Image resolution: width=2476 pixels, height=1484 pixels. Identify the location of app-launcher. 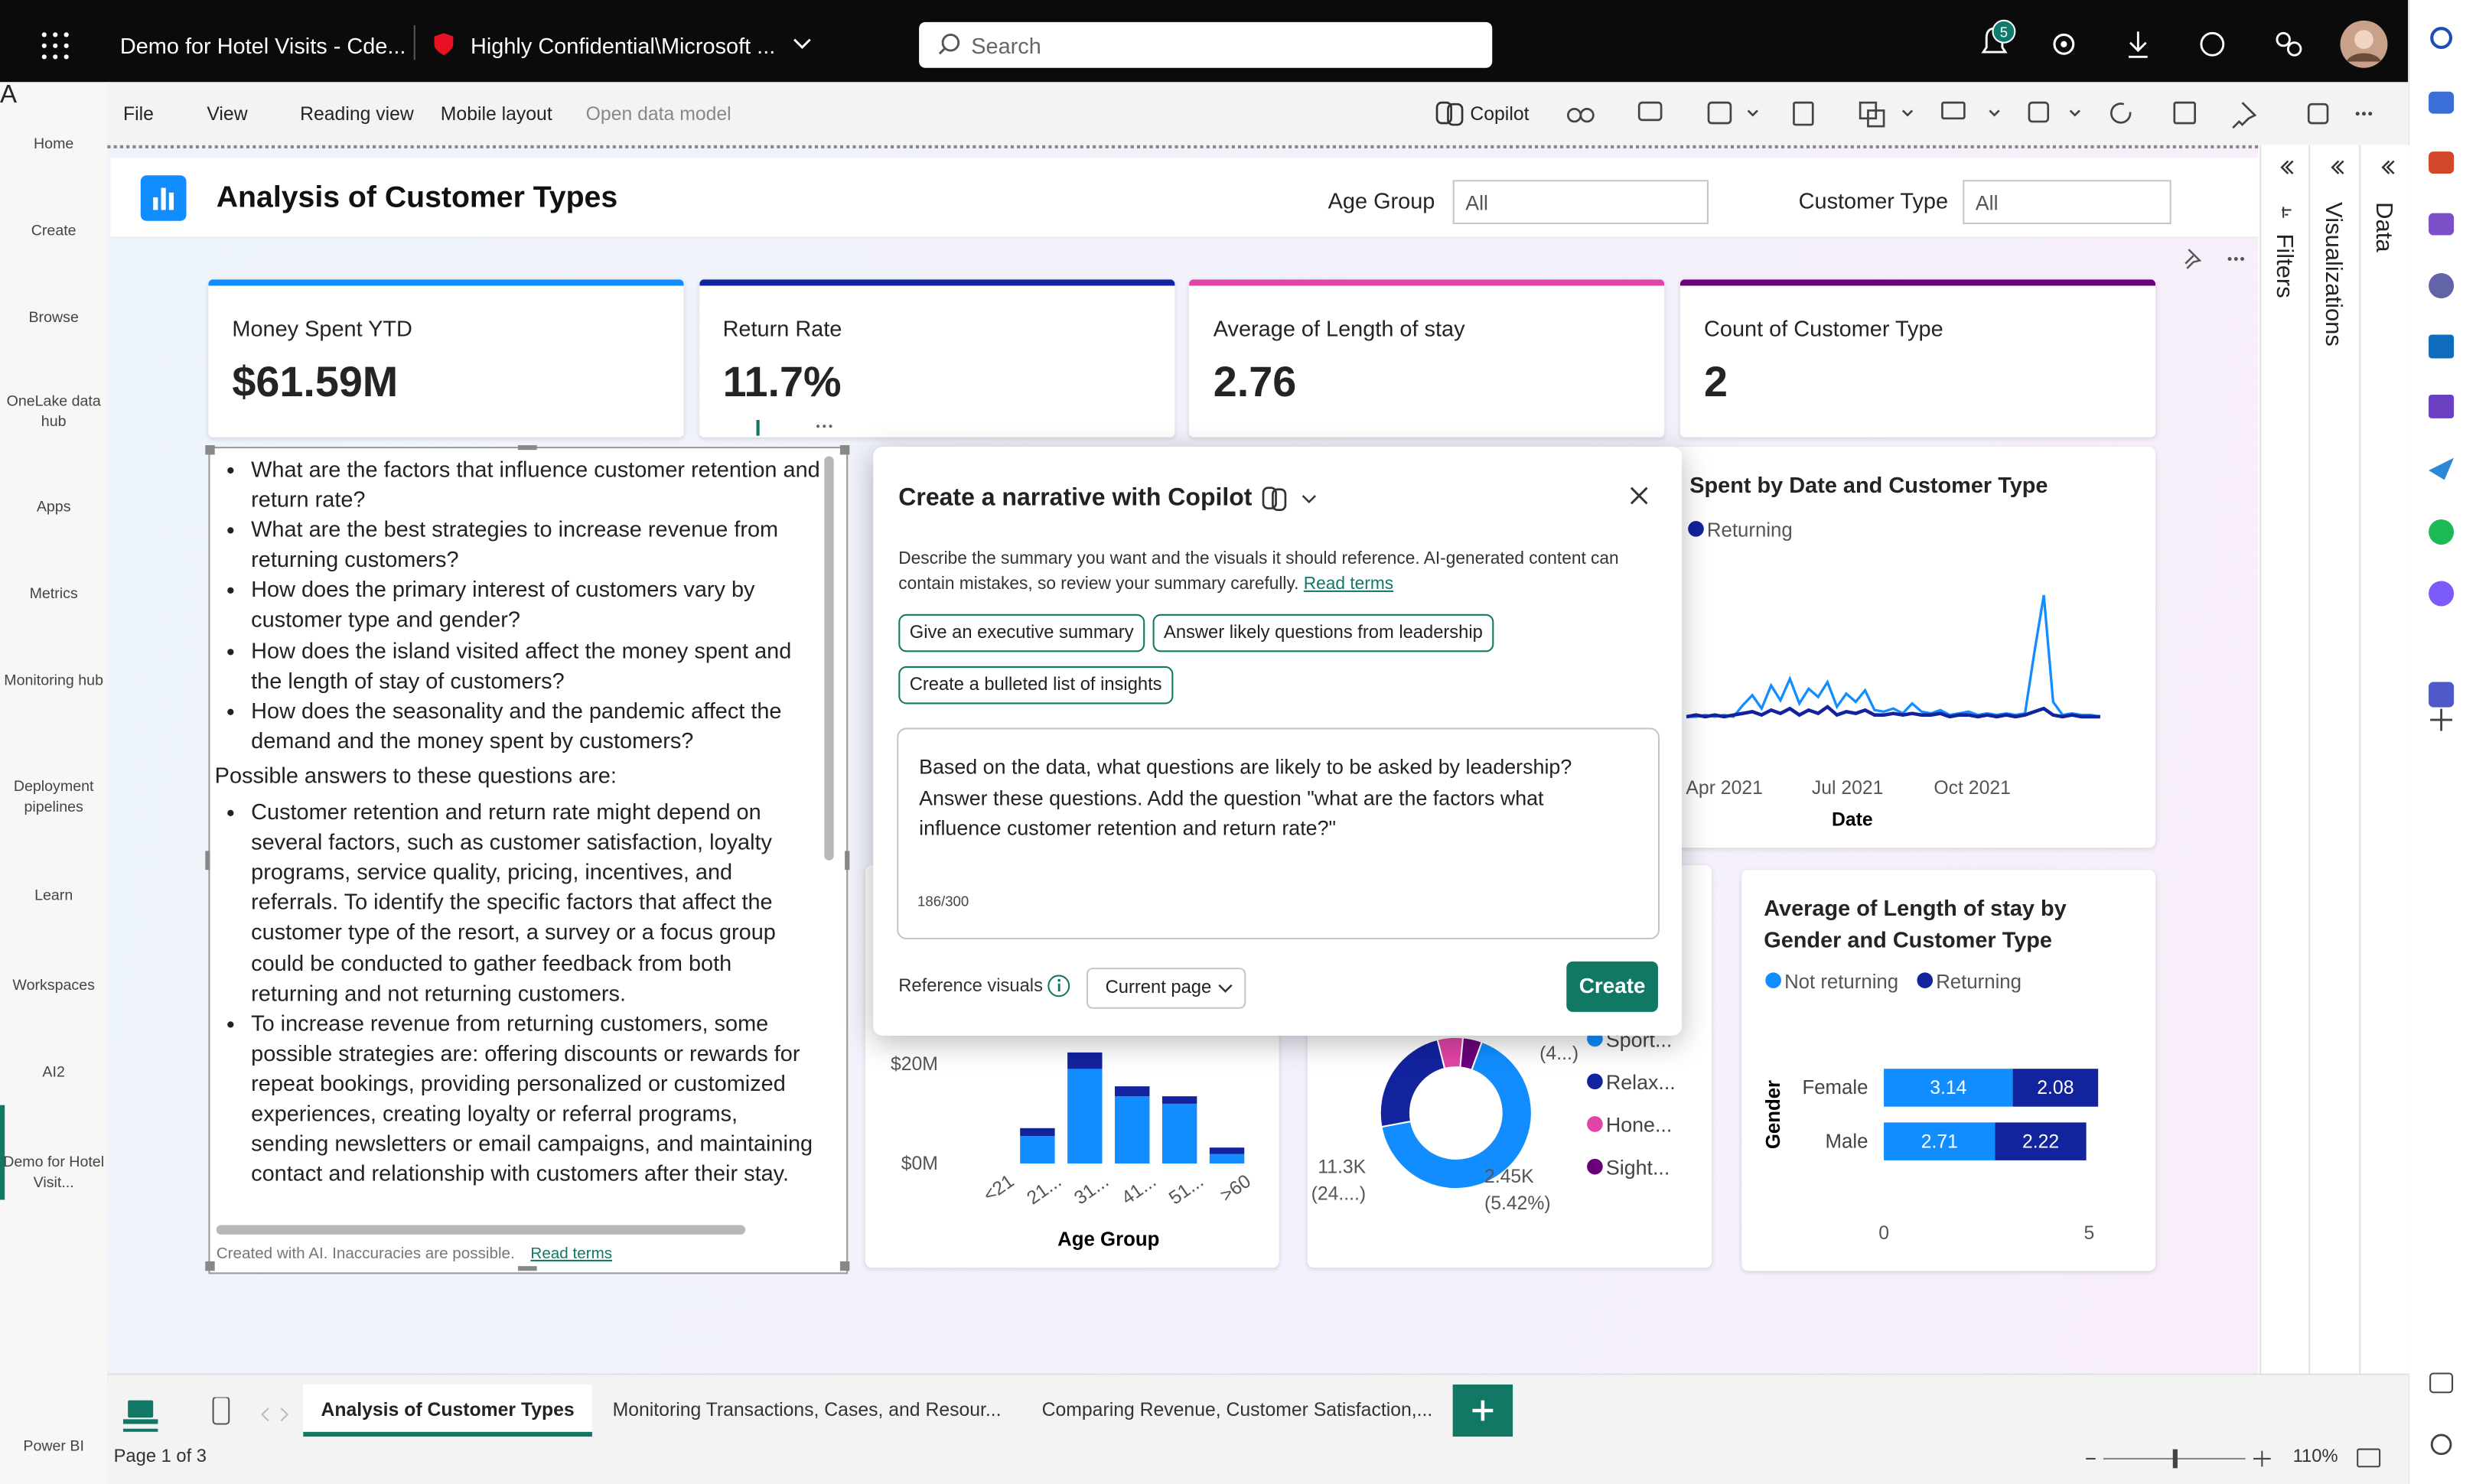
(55, 45).